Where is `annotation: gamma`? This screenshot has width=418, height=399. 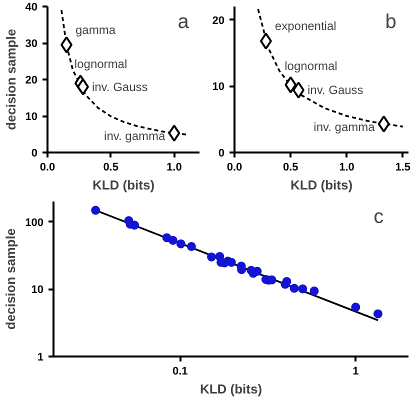 annotation: gamma is located at coordinates (96, 29).